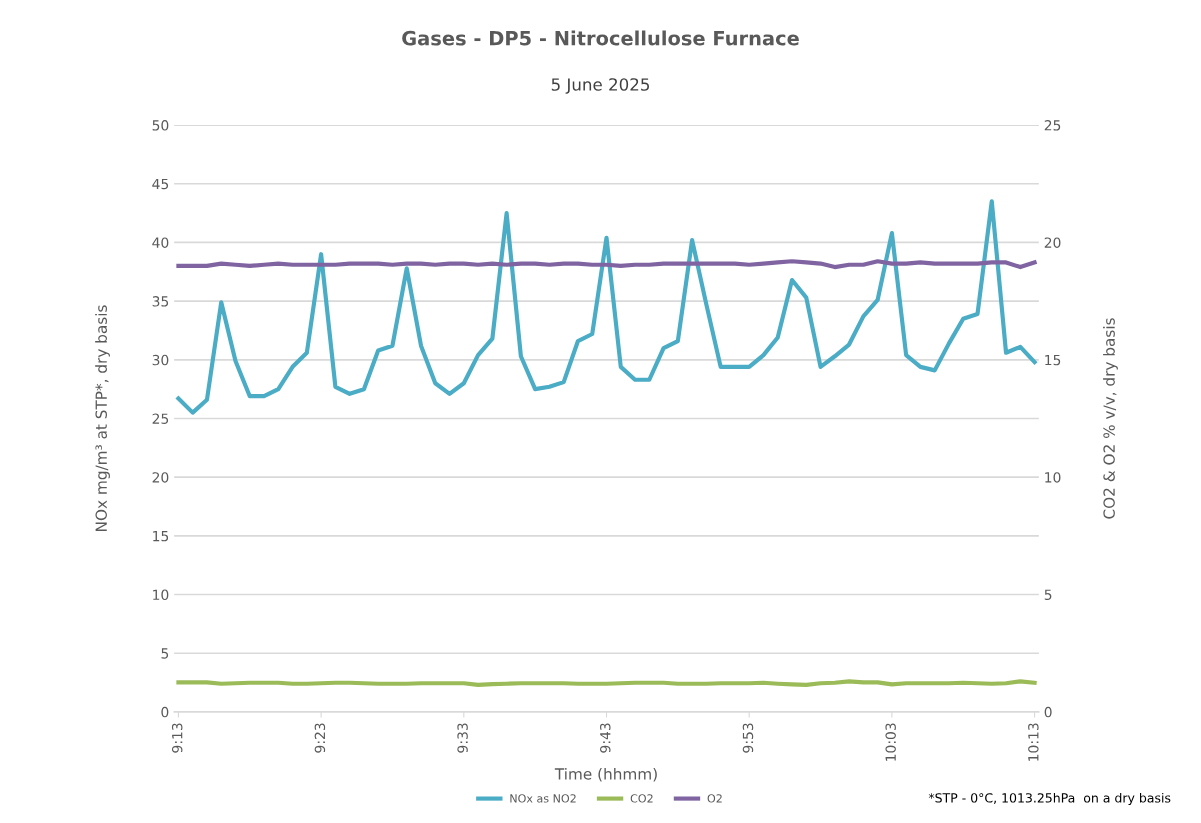 Image resolution: width=1201 pixels, height=823 pixels. I want to click on chart-subtitle: 5 June 2025, so click(600, 86).